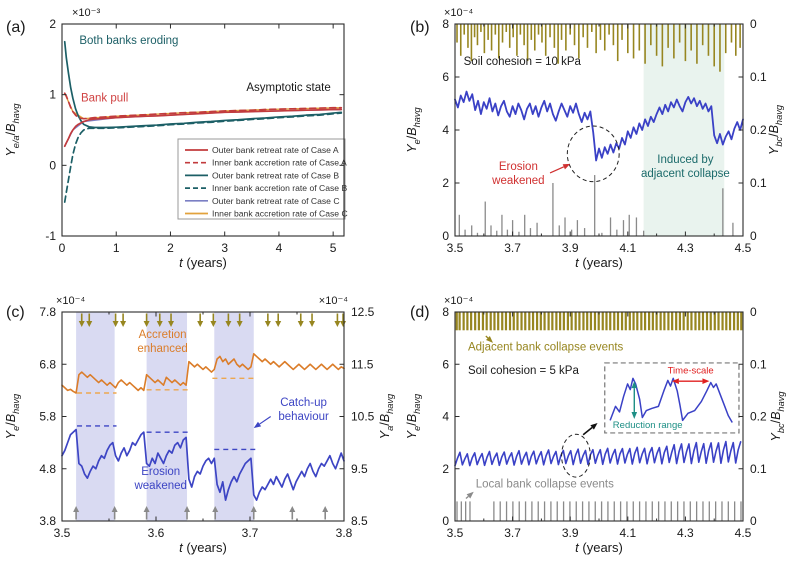  What do you see at coordinates (62, 248) in the screenshot?
I see `x-tick-label: 0` at bounding box center [62, 248].